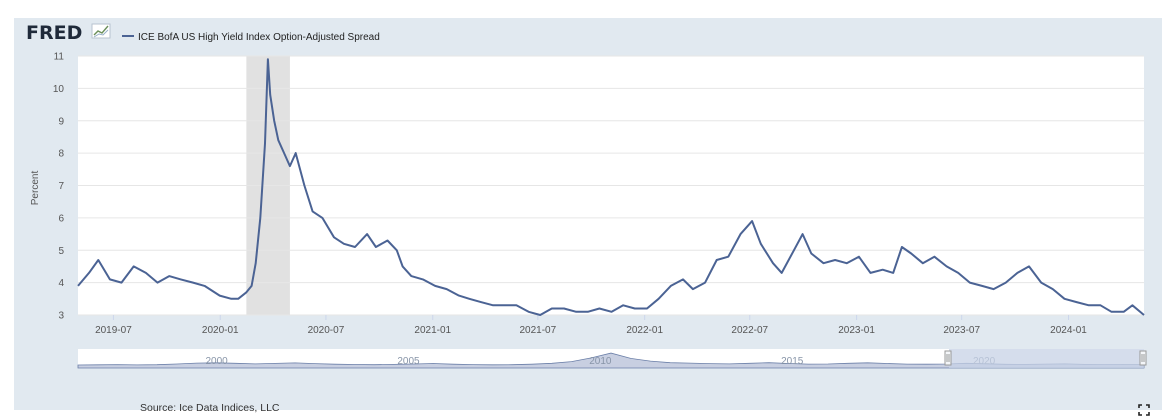 The width and height of the screenshot is (1166, 416). Describe the element at coordinates (35, 188) in the screenshot. I see `y-axis-title: Percent` at that location.